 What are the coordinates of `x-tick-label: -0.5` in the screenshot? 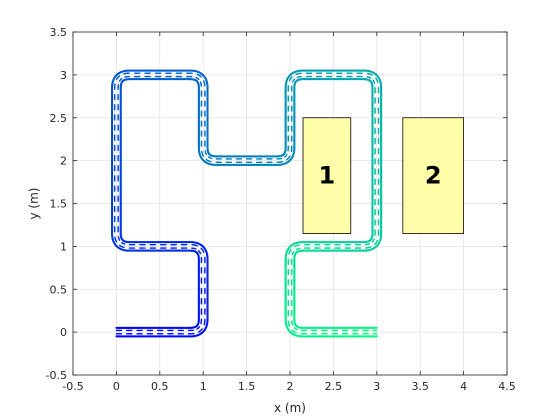 It's located at (72, 386).